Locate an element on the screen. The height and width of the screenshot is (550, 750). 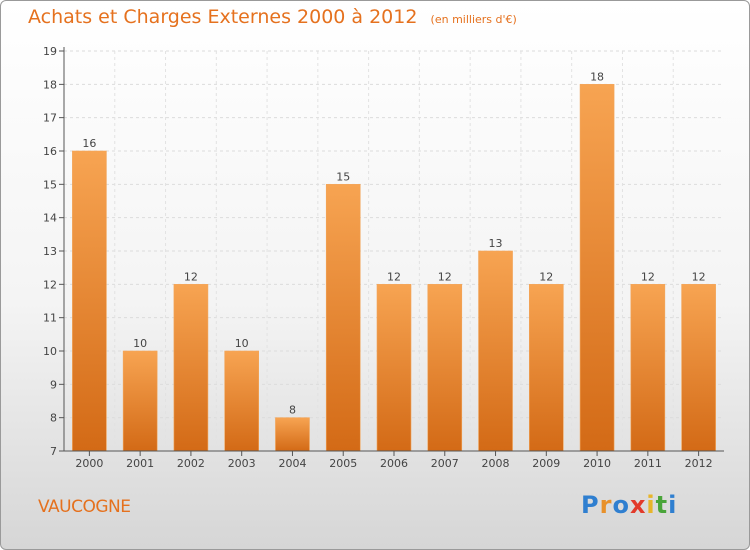
bar-value-label: 15 is located at coordinates (343, 176).